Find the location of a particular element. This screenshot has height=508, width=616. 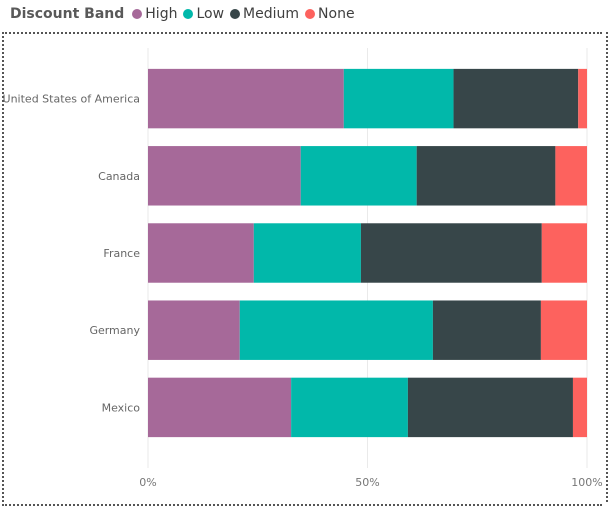

legend: Discount Band High Low Medium None is located at coordinates (185, 14).